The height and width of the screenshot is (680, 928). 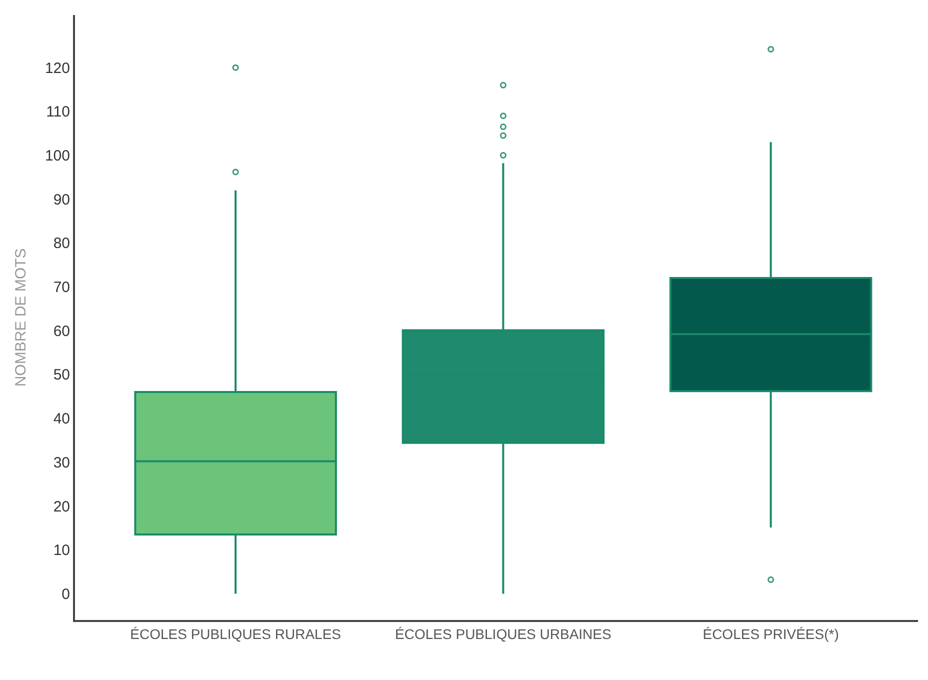 What do you see at coordinates (21, 317) in the screenshot?
I see `y-axis-title: NOMBRE DE MOTS` at bounding box center [21, 317].